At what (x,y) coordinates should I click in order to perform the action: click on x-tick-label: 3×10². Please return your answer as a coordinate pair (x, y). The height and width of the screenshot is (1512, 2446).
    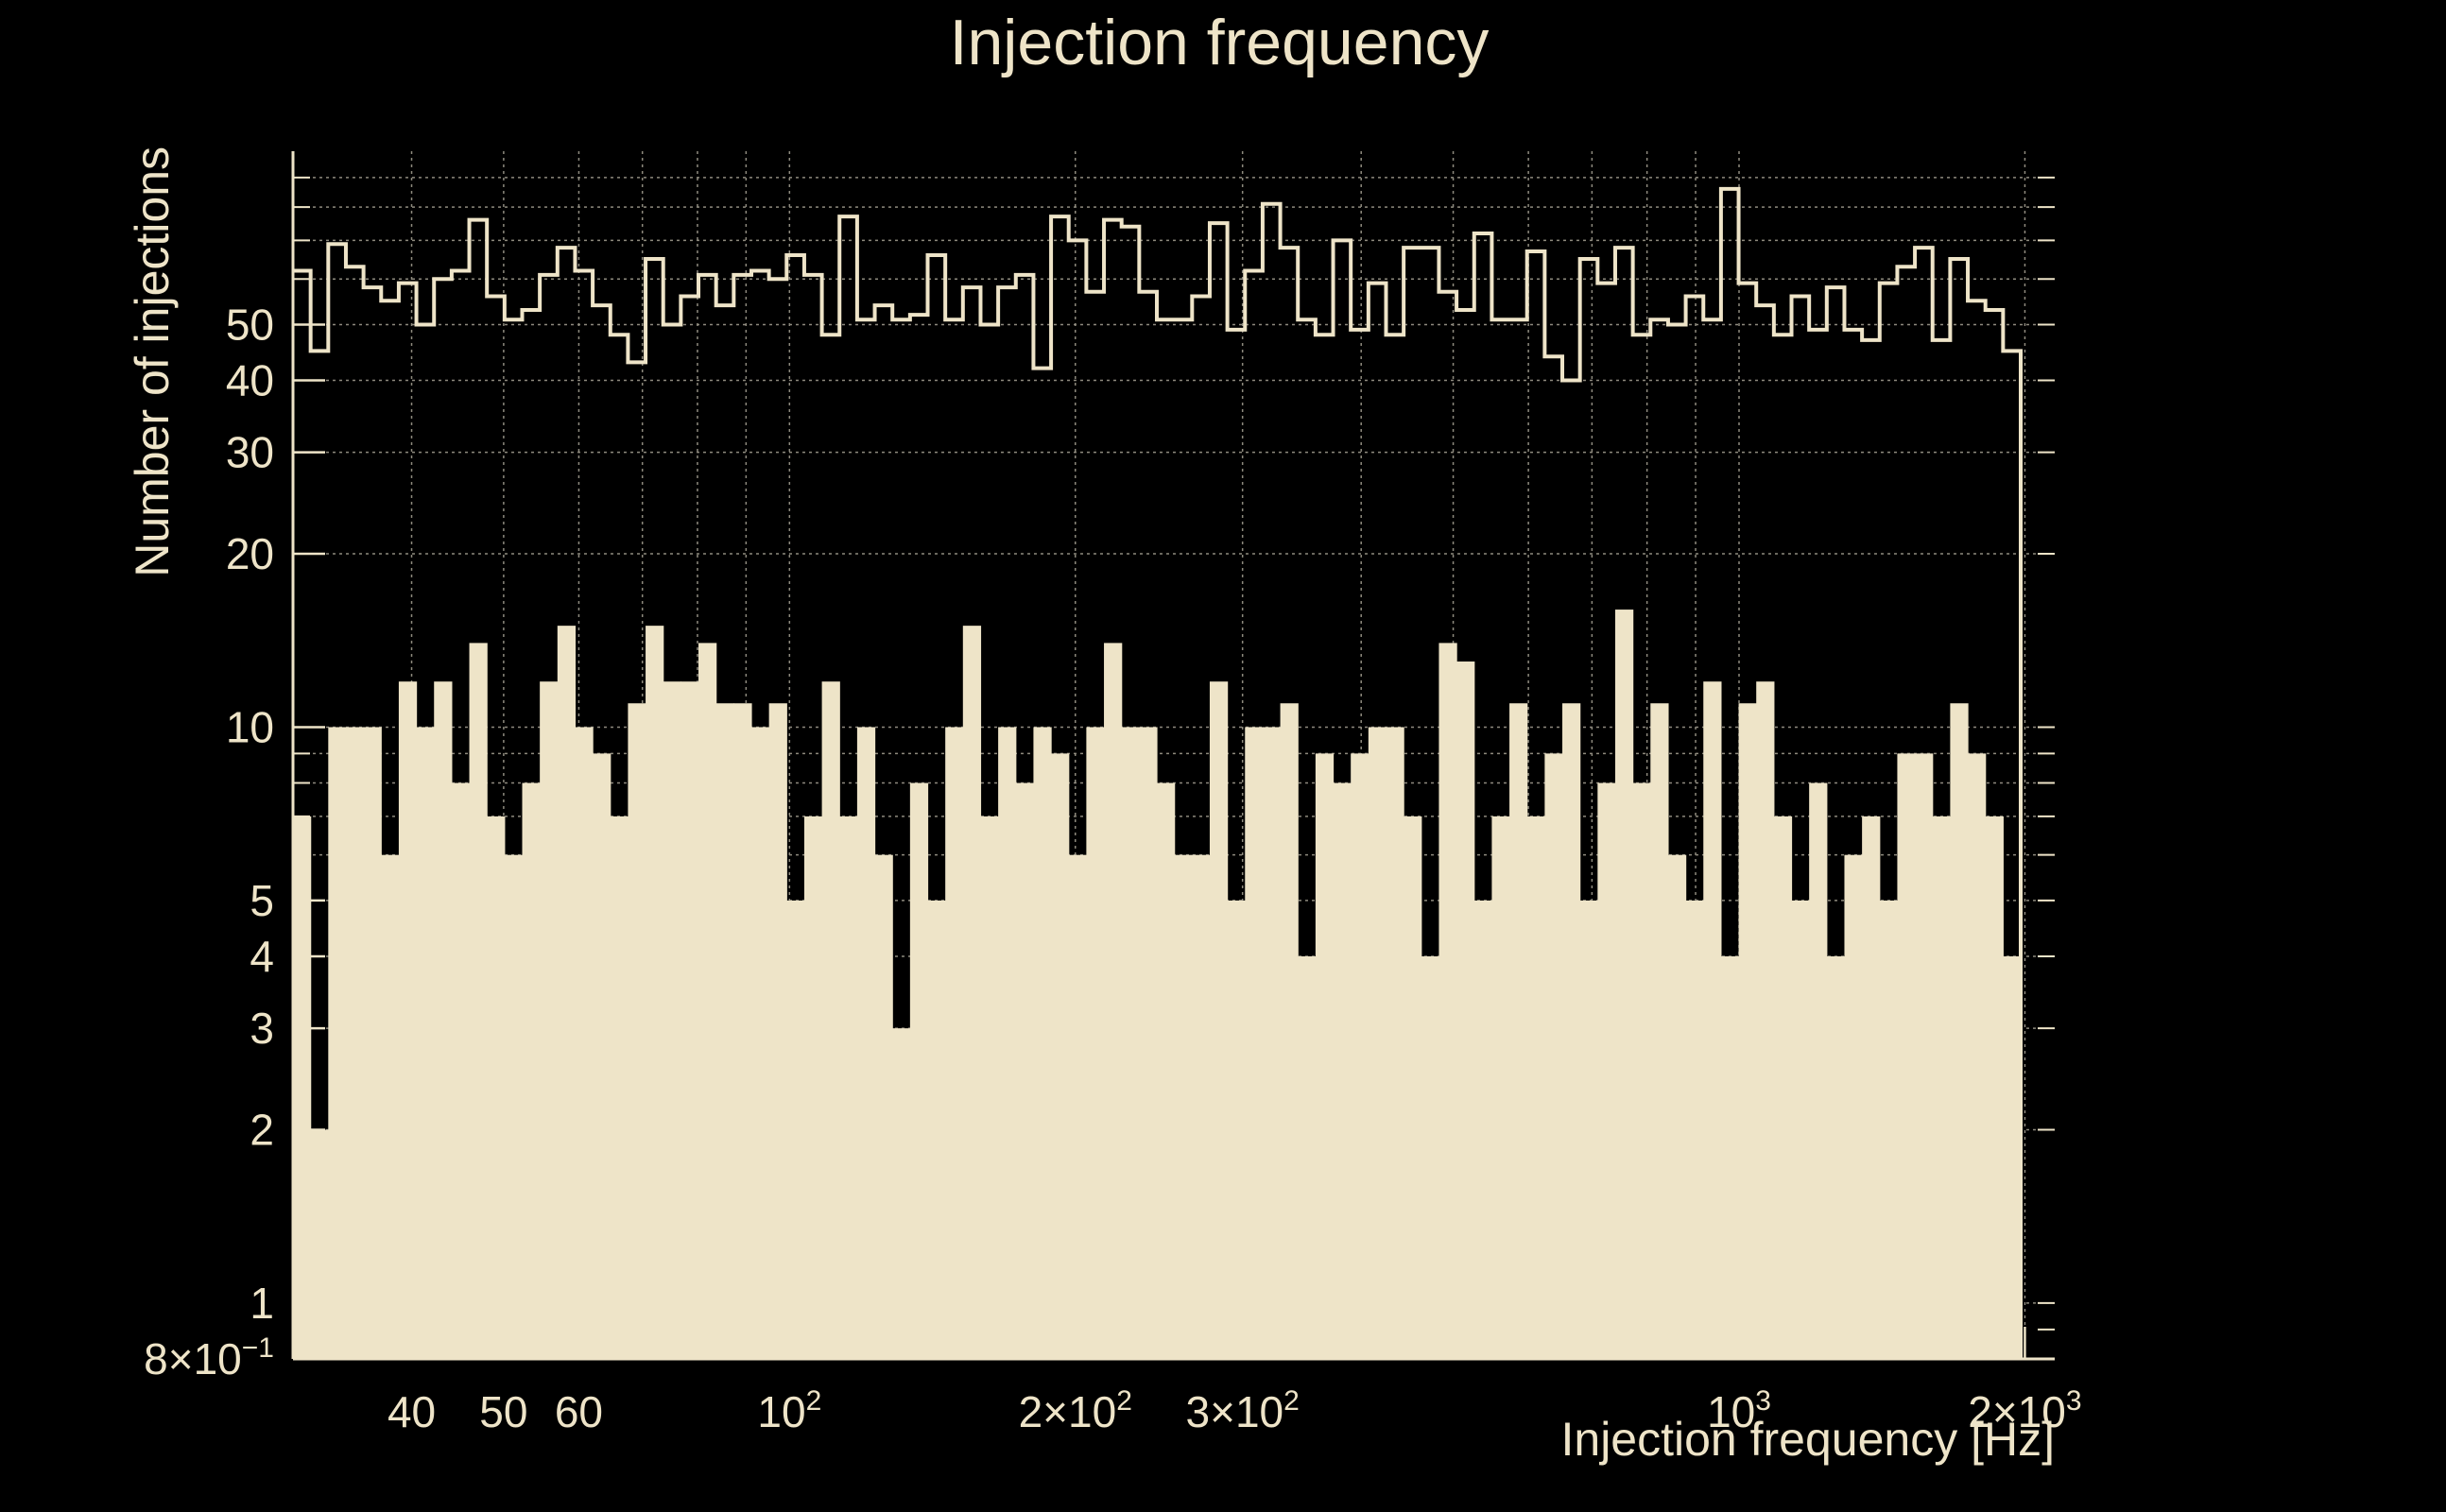
    Looking at the image, I should click on (1243, 1410).